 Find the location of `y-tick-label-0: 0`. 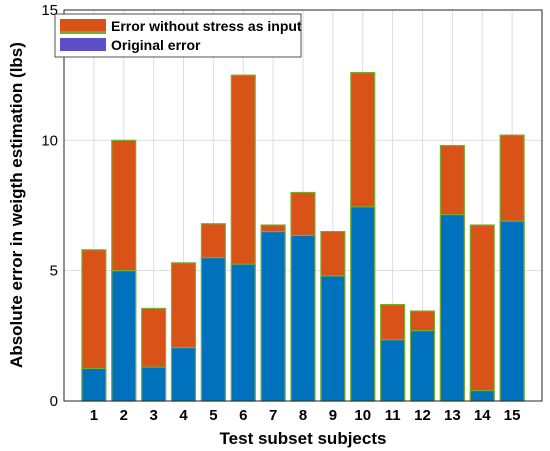

y-tick-label-0: 0 is located at coordinates (54, 401).